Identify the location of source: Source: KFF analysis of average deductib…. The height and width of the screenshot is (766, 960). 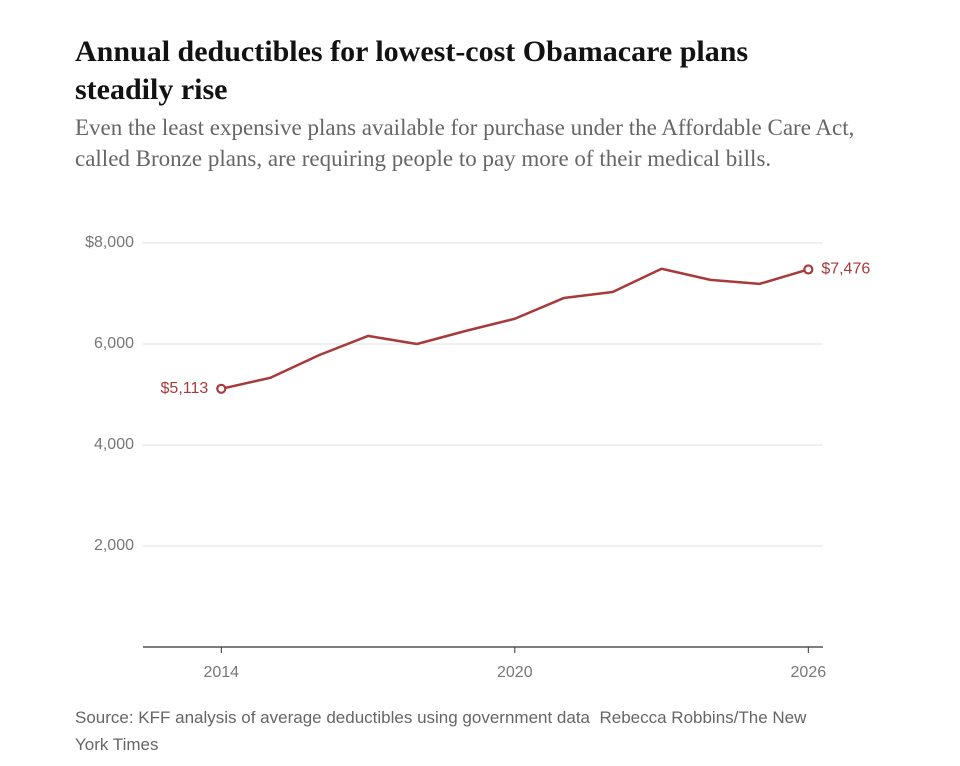
(333, 717).